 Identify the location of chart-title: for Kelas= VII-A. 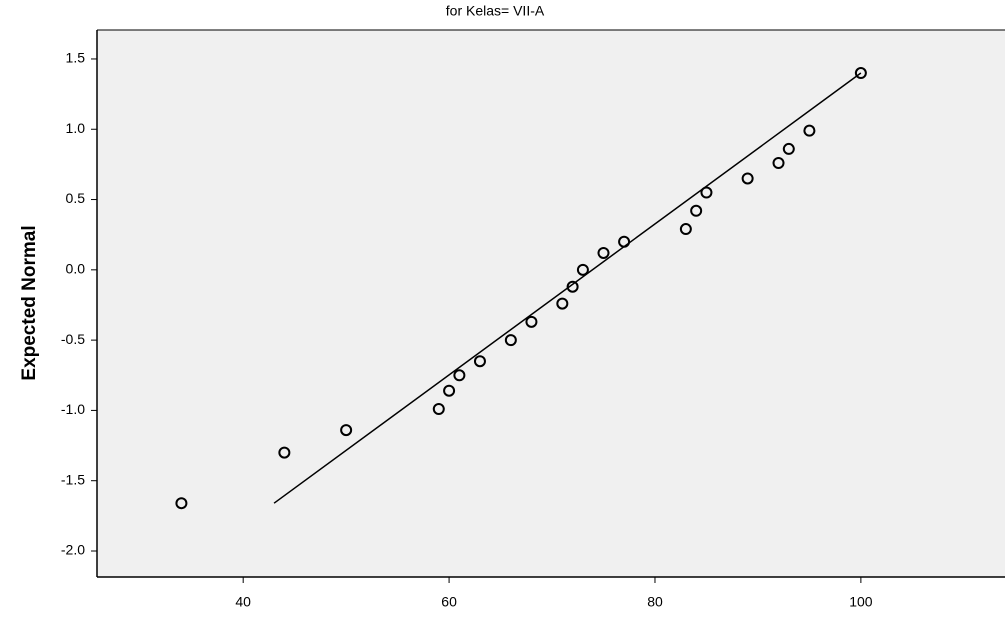
(495, 11).